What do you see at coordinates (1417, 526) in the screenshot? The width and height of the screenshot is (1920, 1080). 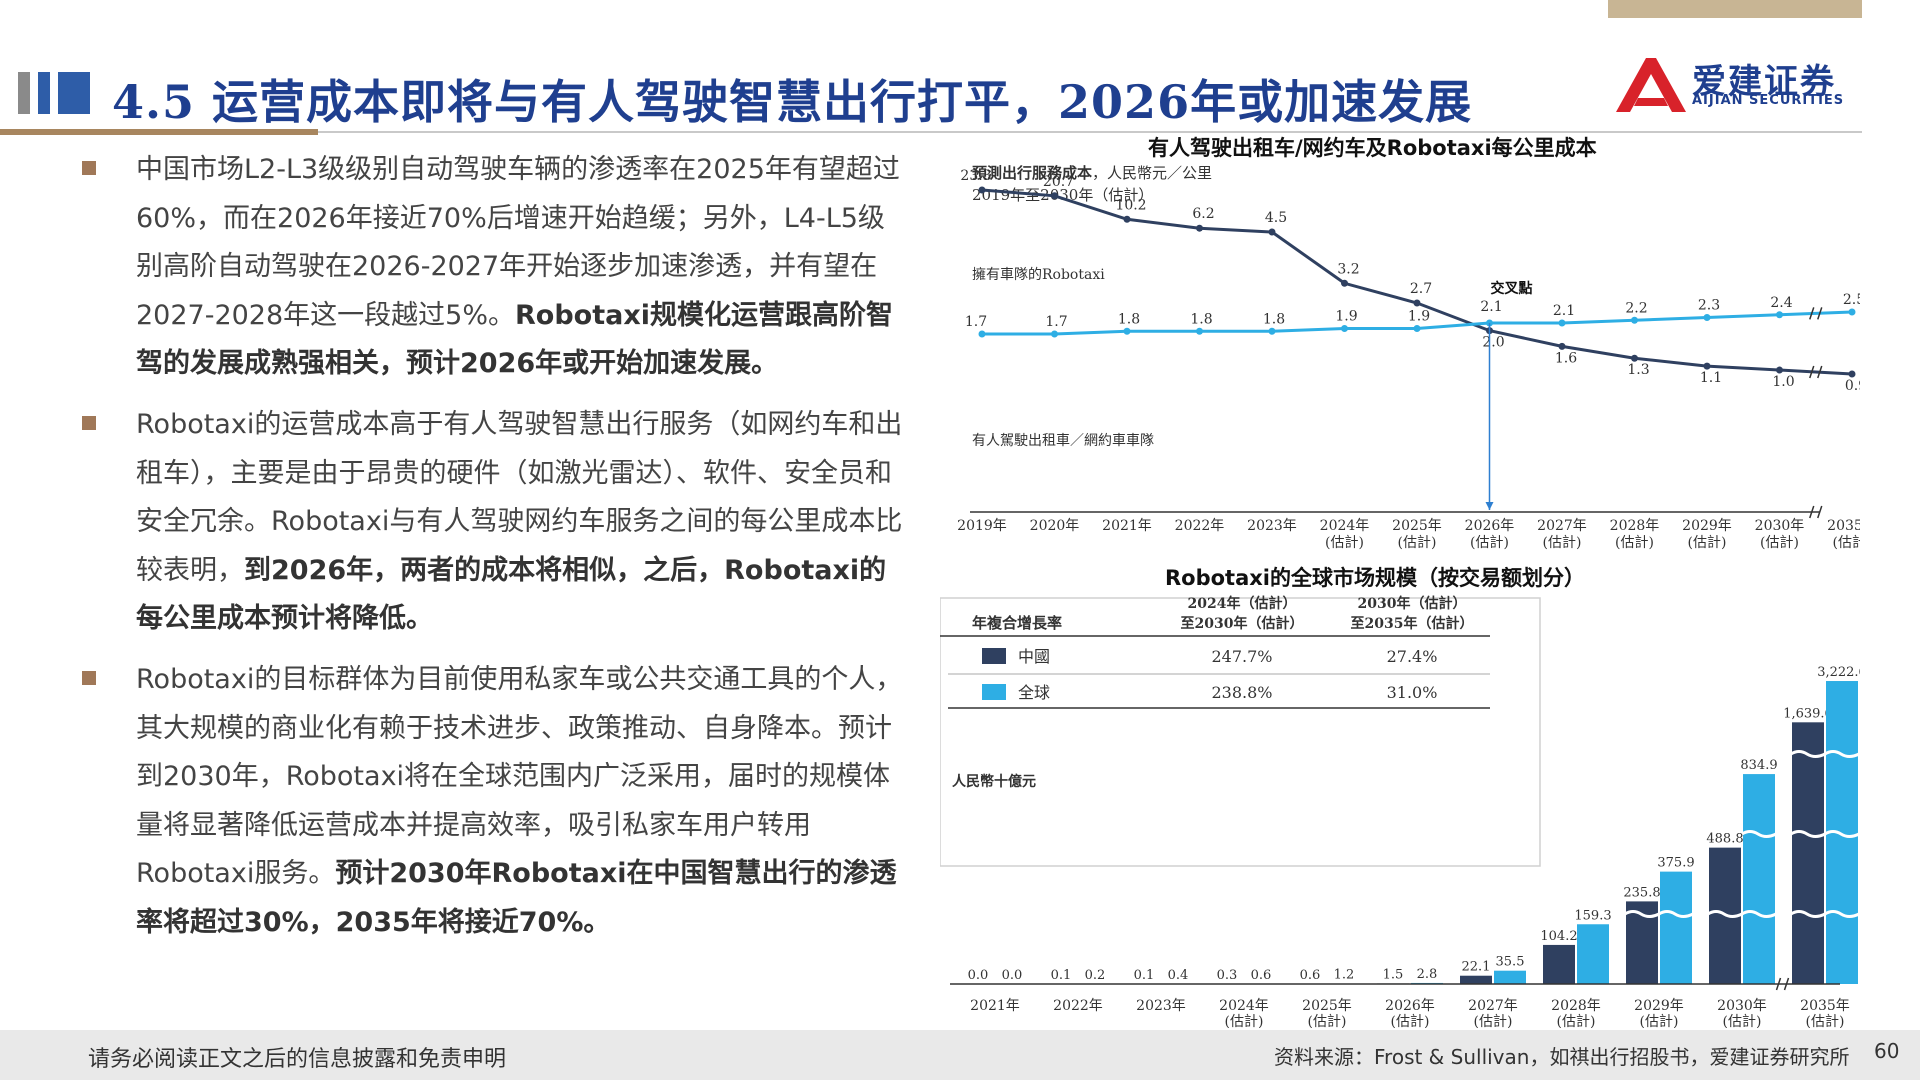 I see `x-tick-label: 2025年` at bounding box center [1417, 526].